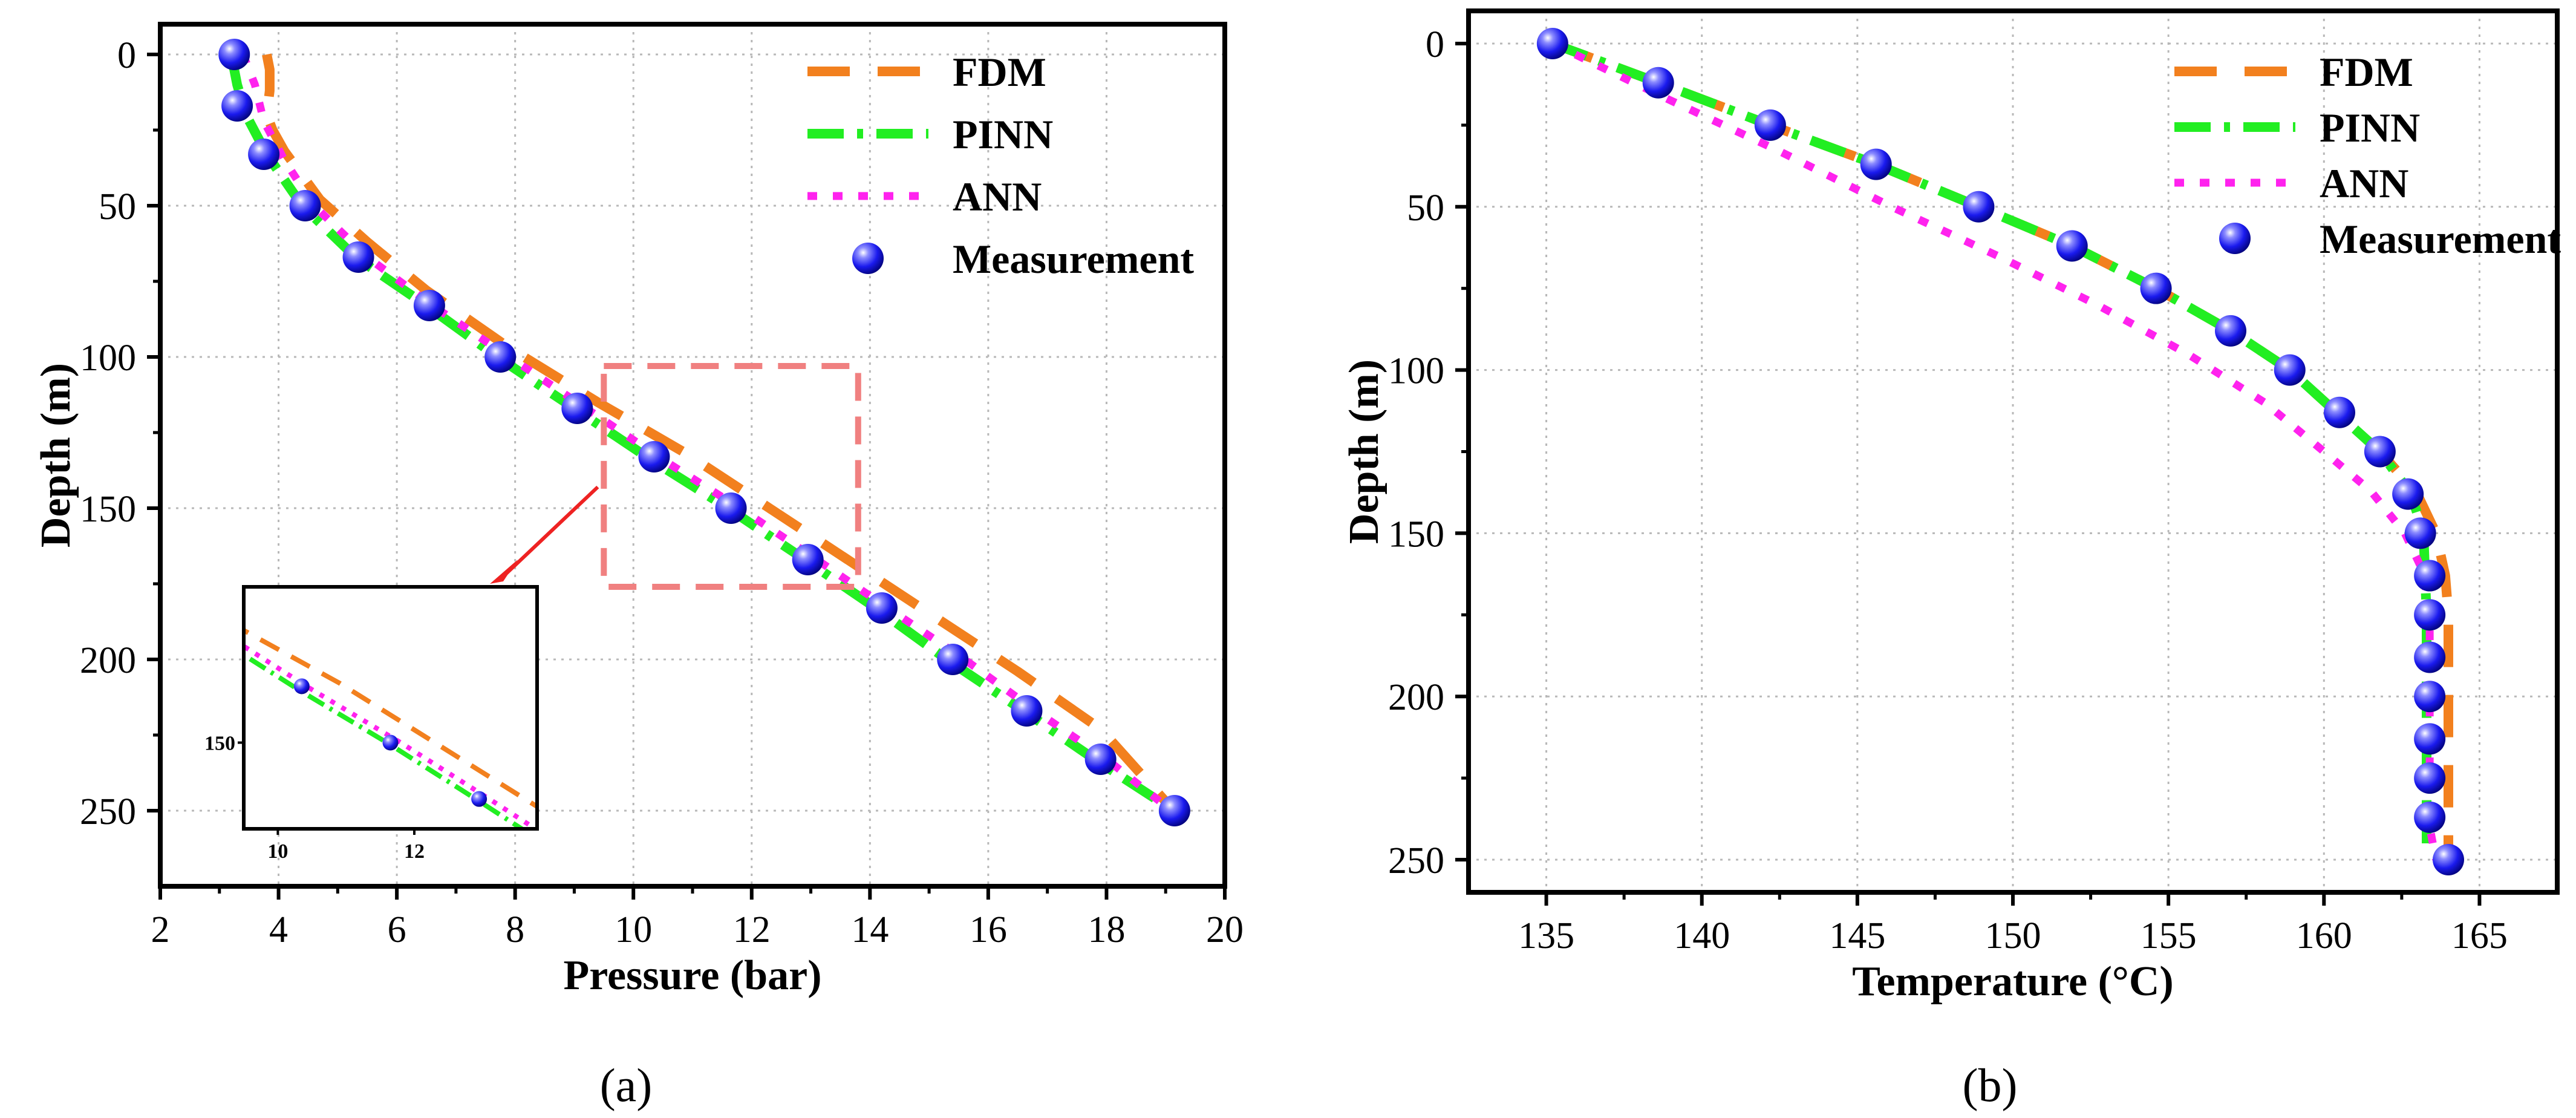 The image size is (2576, 1118). What do you see at coordinates (633, 929) in the screenshot?
I see `x-tick-label: 10` at bounding box center [633, 929].